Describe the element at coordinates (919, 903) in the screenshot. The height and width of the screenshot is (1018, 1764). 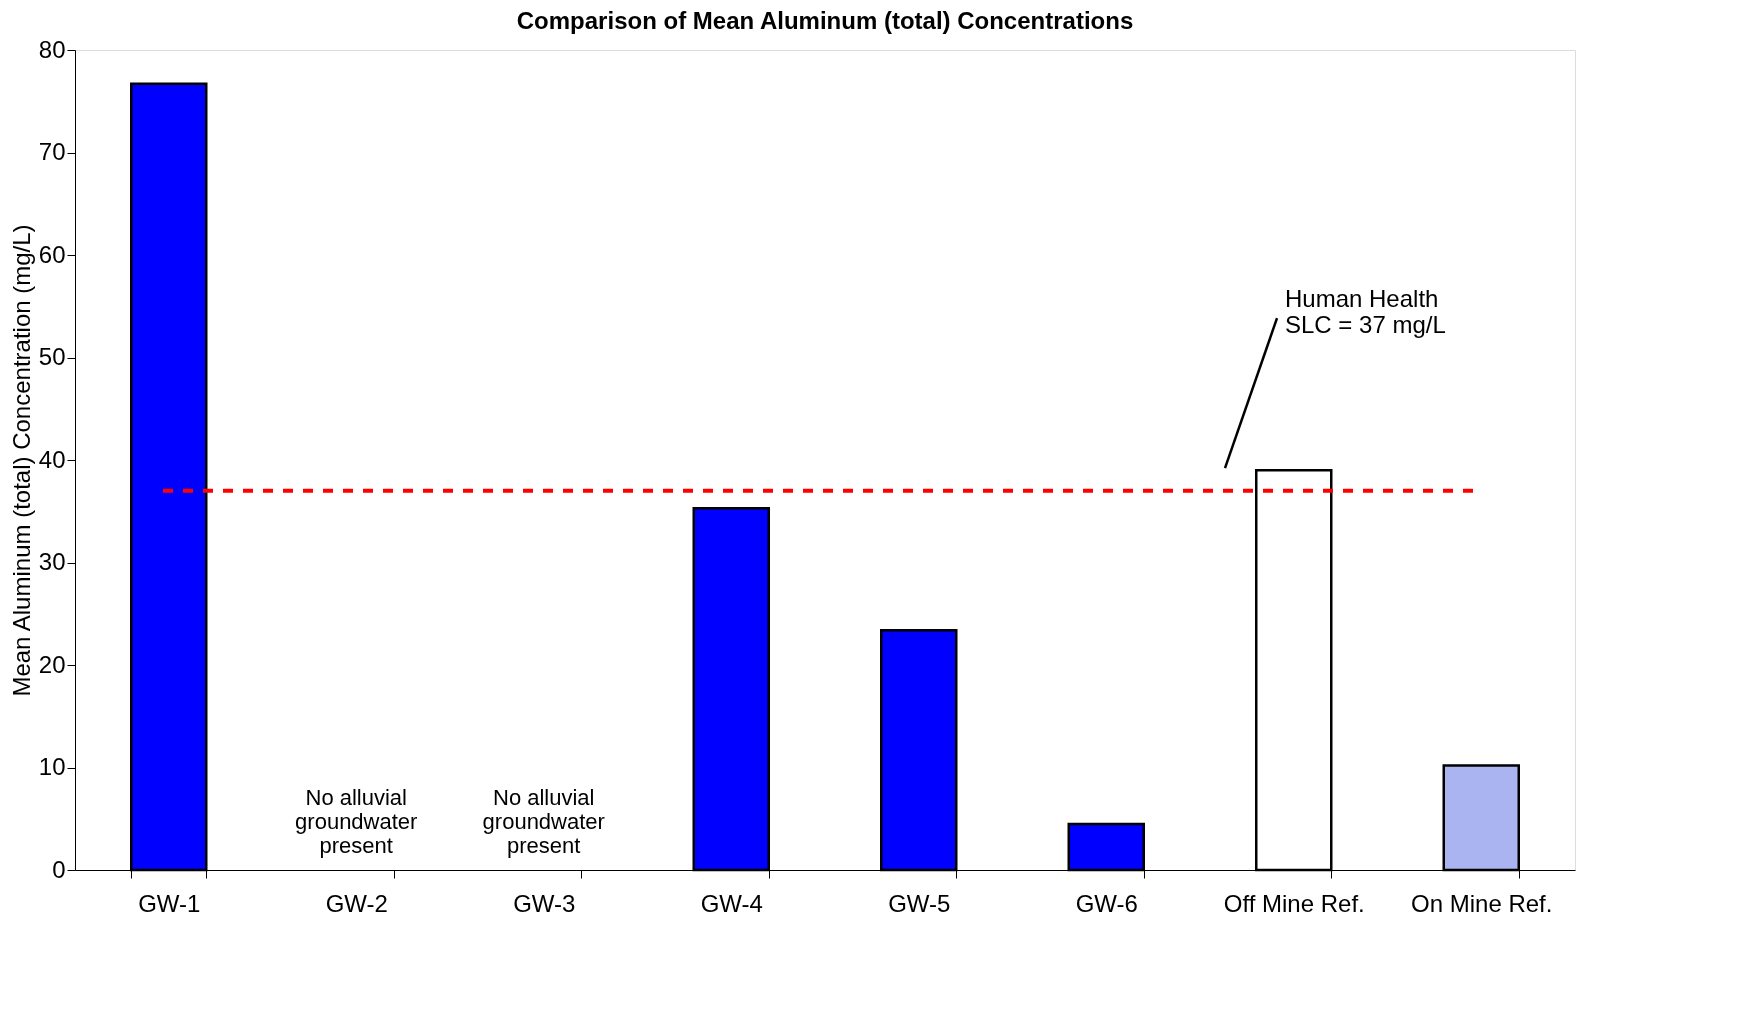
I see `x-tick-label: GW-5` at that location.